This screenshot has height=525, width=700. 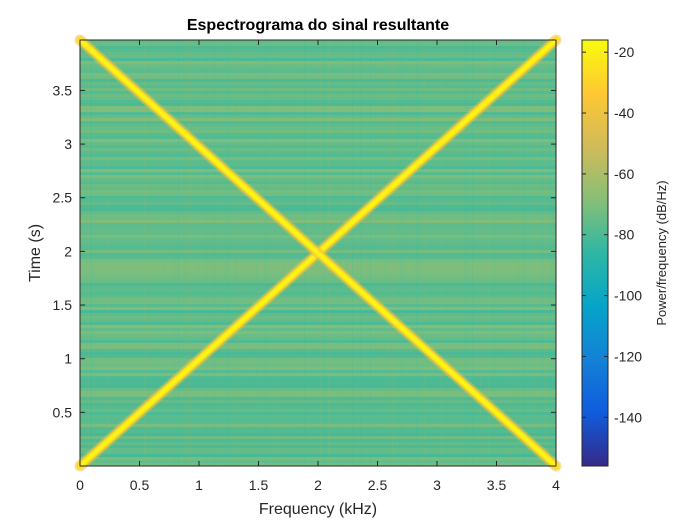 What do you see at coordinates (628, 296) in the screenshot?
I see `colorbar-tick-label: -100` at bounding box center [628, 296].